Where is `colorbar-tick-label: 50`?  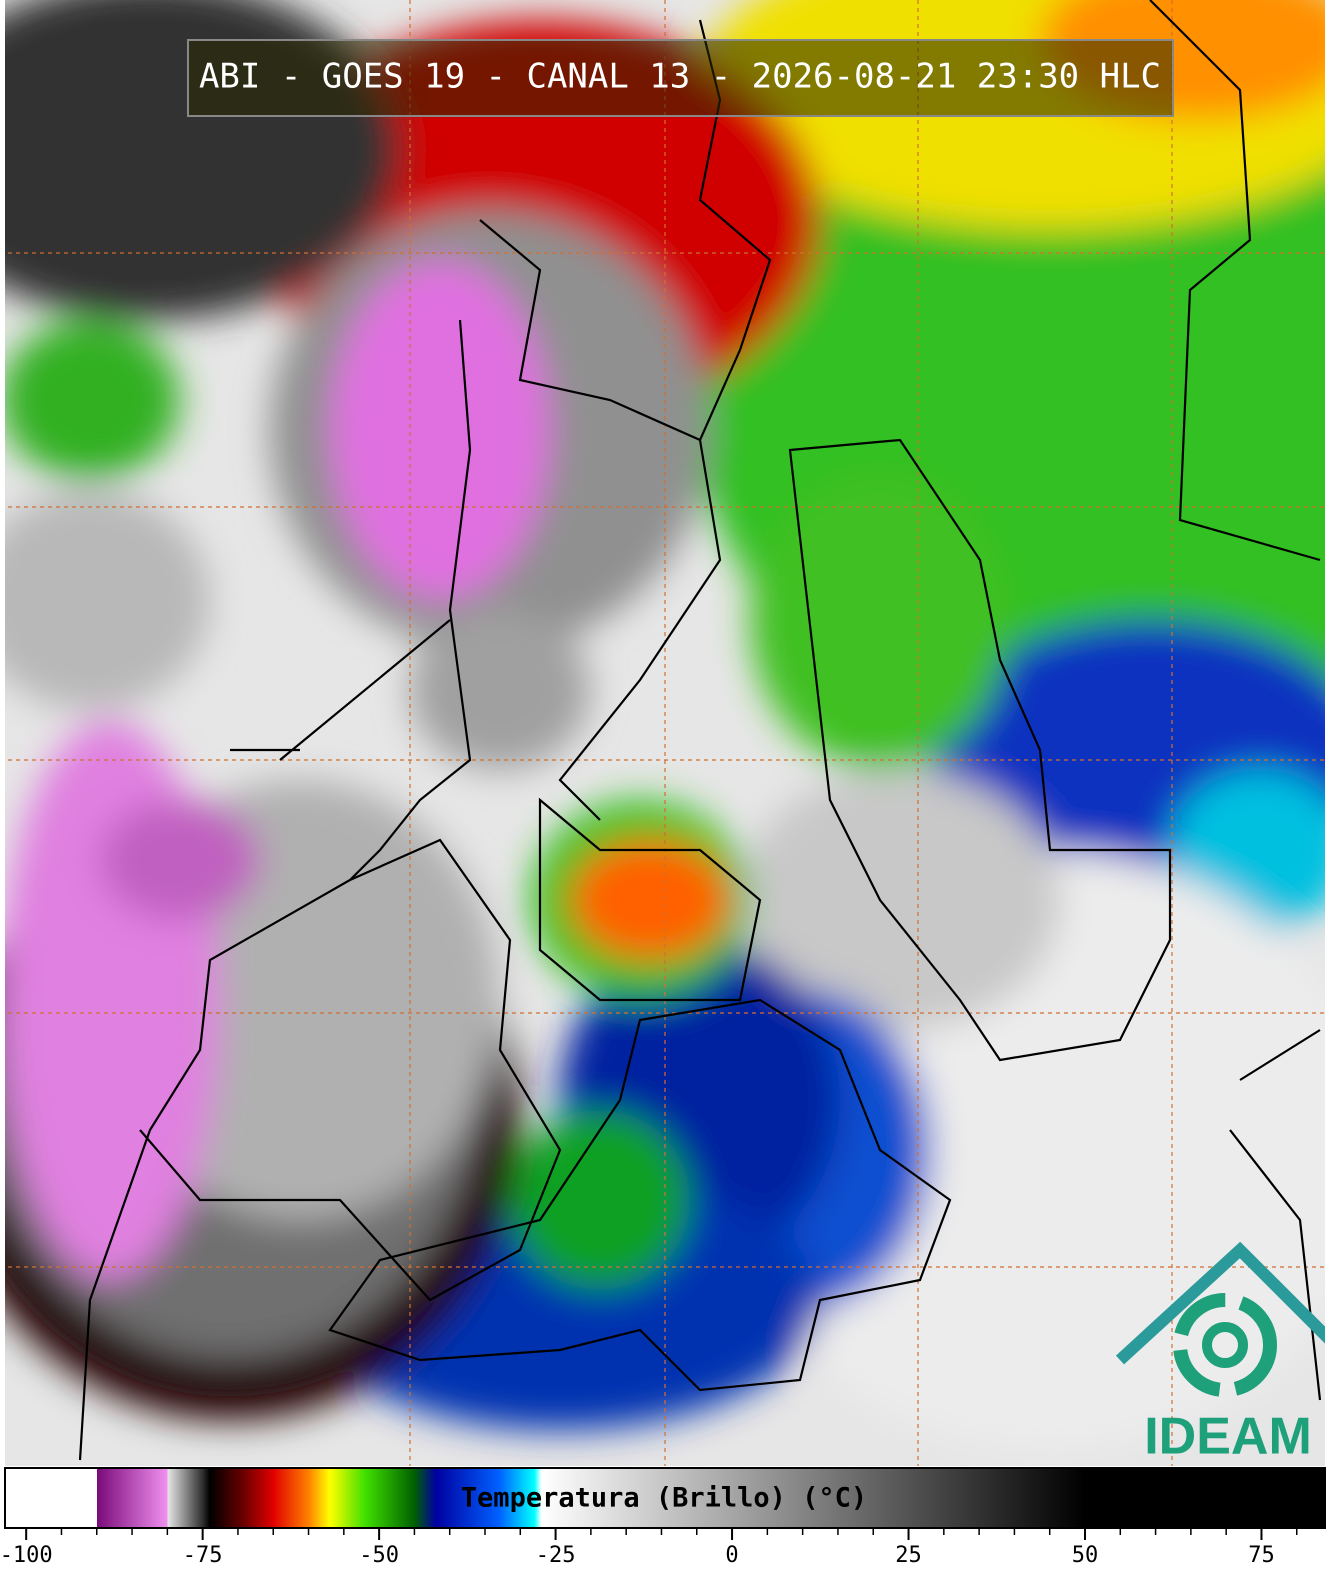
colorbar-tick-label: 50 is located at coordinates (1085, 1555).